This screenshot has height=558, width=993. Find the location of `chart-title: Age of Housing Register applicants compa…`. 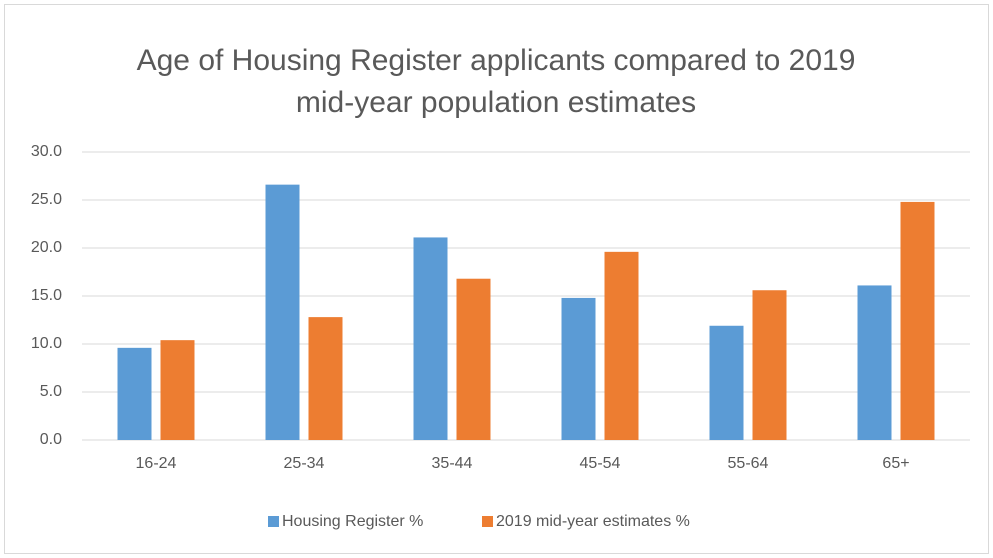

chart-title: Age of Housing Register applicants compa… is located at coordinates (496, 81).